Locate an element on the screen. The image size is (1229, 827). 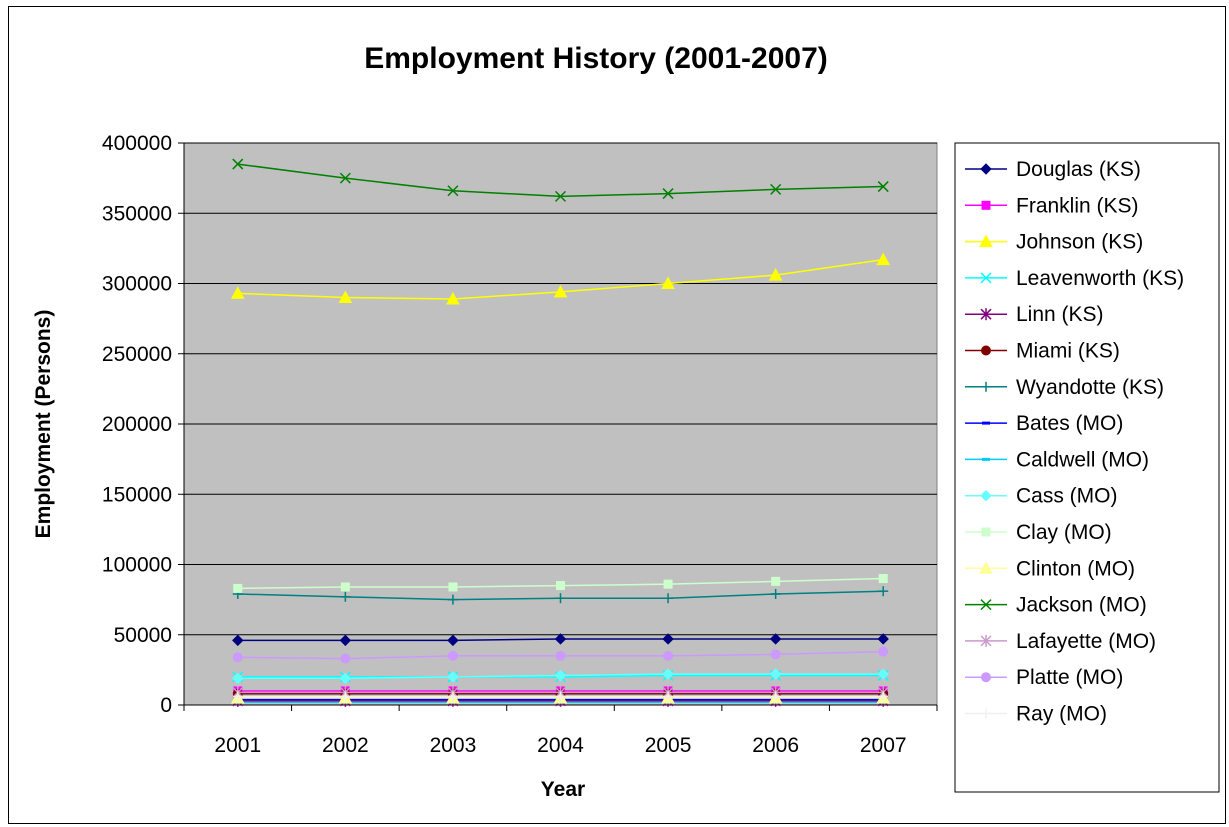
legend-label: Johnson (KS) is located at coordinates (1079, 242).